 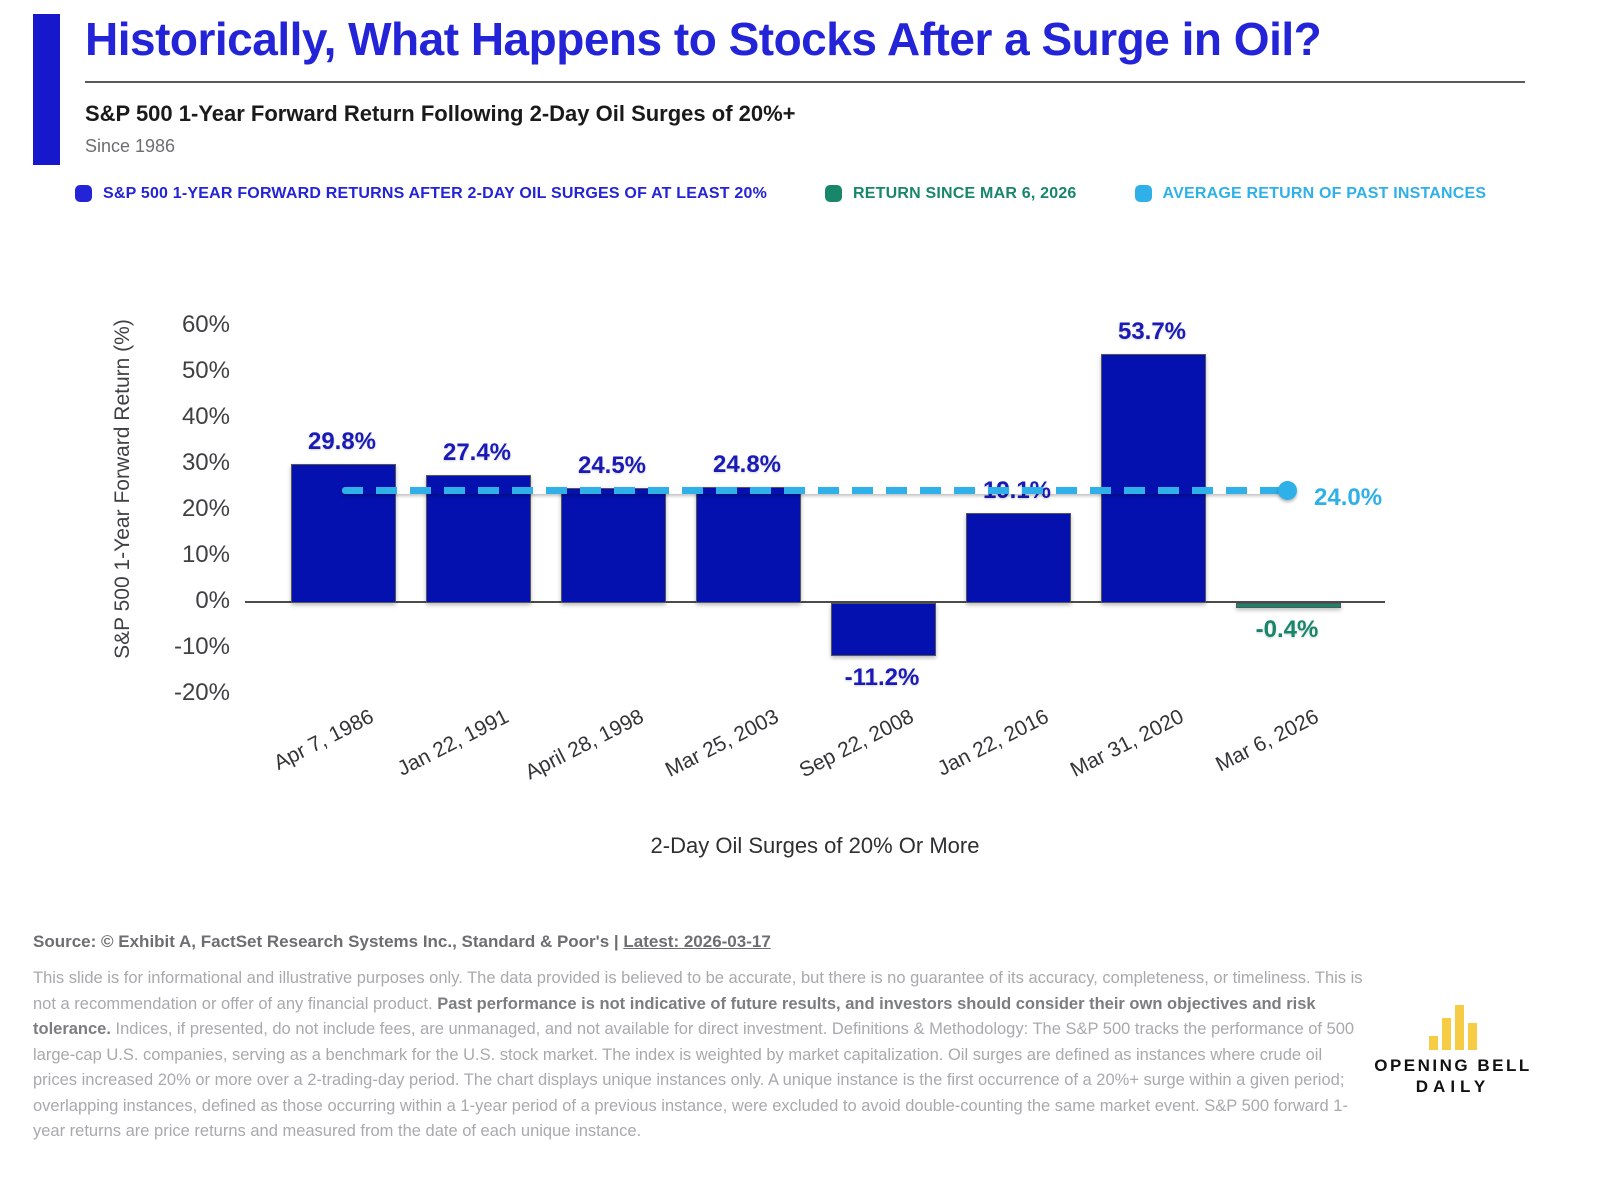 What do you see at coordinates (747, 464) in the screenshot?
I see `bar-value-label: 24.8%` at bounding box center [747, 464].